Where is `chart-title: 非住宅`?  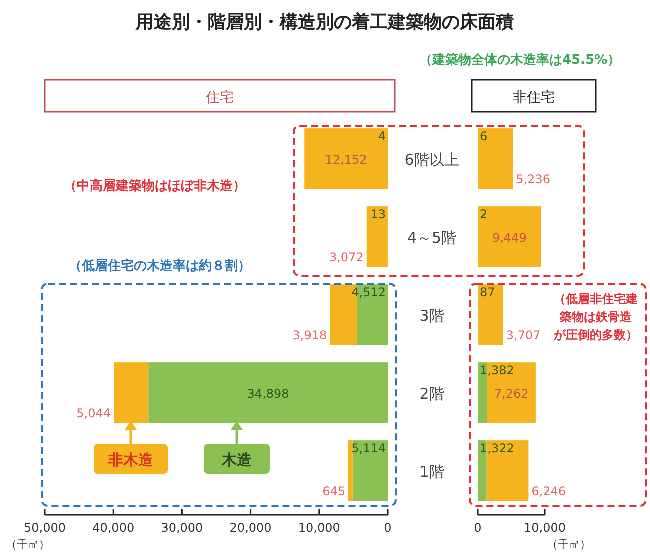 chart-title: 非住宅 is located at coordinates (534, 98).